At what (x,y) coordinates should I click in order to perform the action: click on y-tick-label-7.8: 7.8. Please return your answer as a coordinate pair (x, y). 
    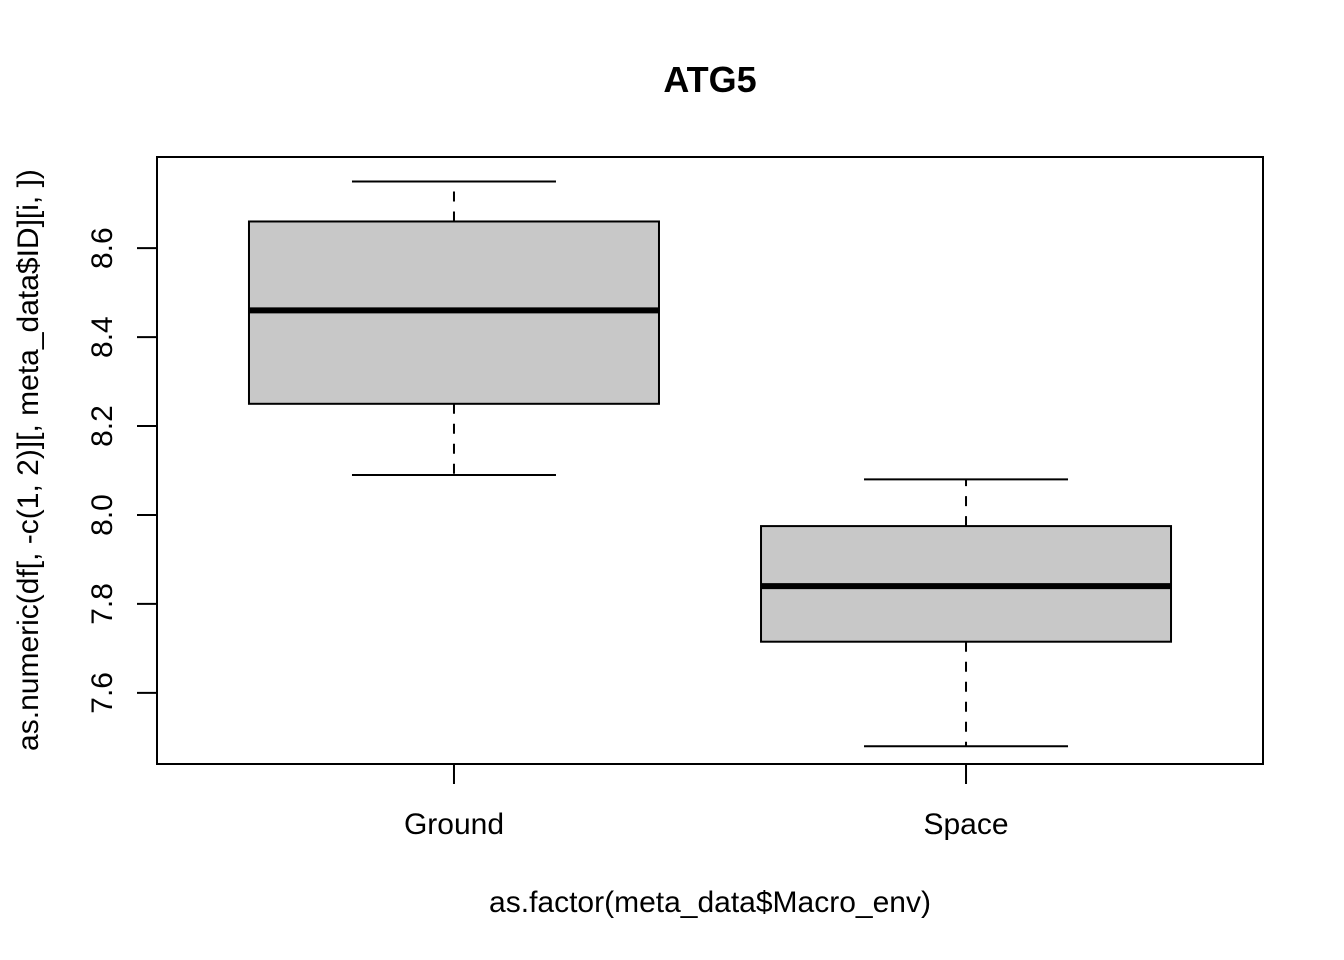
    Looking at the image, I should click on (102, 604).